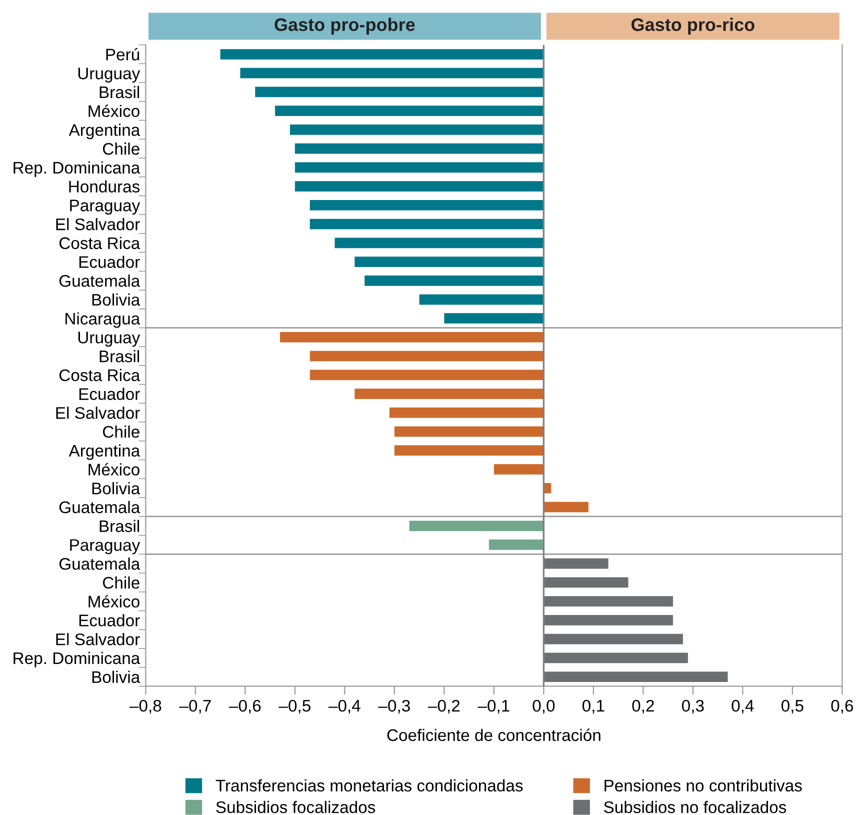 This screenshot has height=815, width=862. I want to click on legend-label: Subsidios focalizados, so click(296, 807).